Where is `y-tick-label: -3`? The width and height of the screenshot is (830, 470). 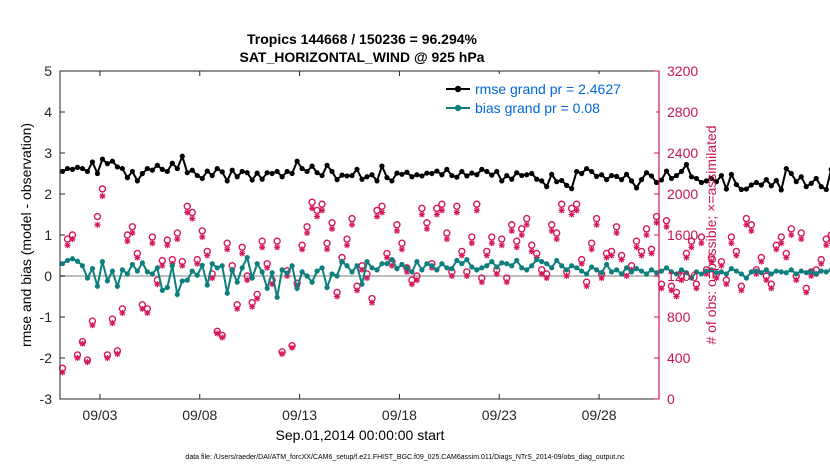 y-tick-label: -3 is located at coordinates (46, 399).